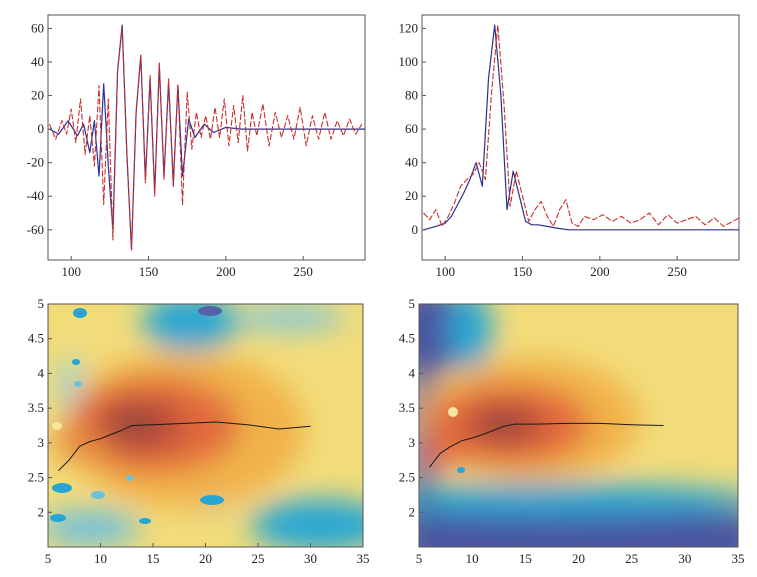 The width and height of the screenshot is (757, 577). I want to click on cyan-blob-top, so click(190, 327).